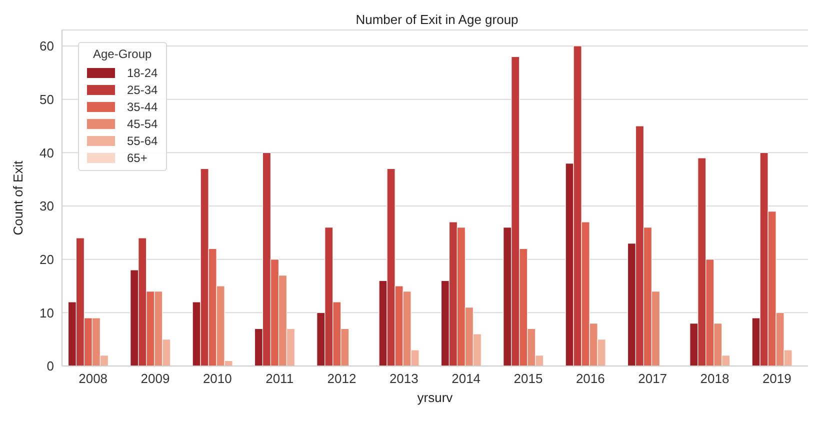 Image resolution: width=820 pixels, height=432 pixels. I want to click on y-tick-label: 50, so click(47, 99).